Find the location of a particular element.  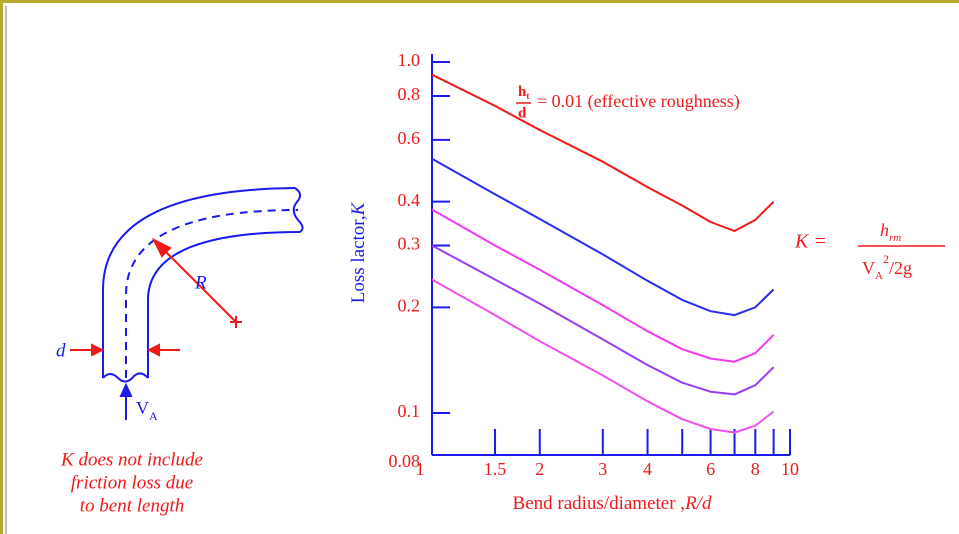

formula-numerator: hrm is located at coordinates (890, 231).